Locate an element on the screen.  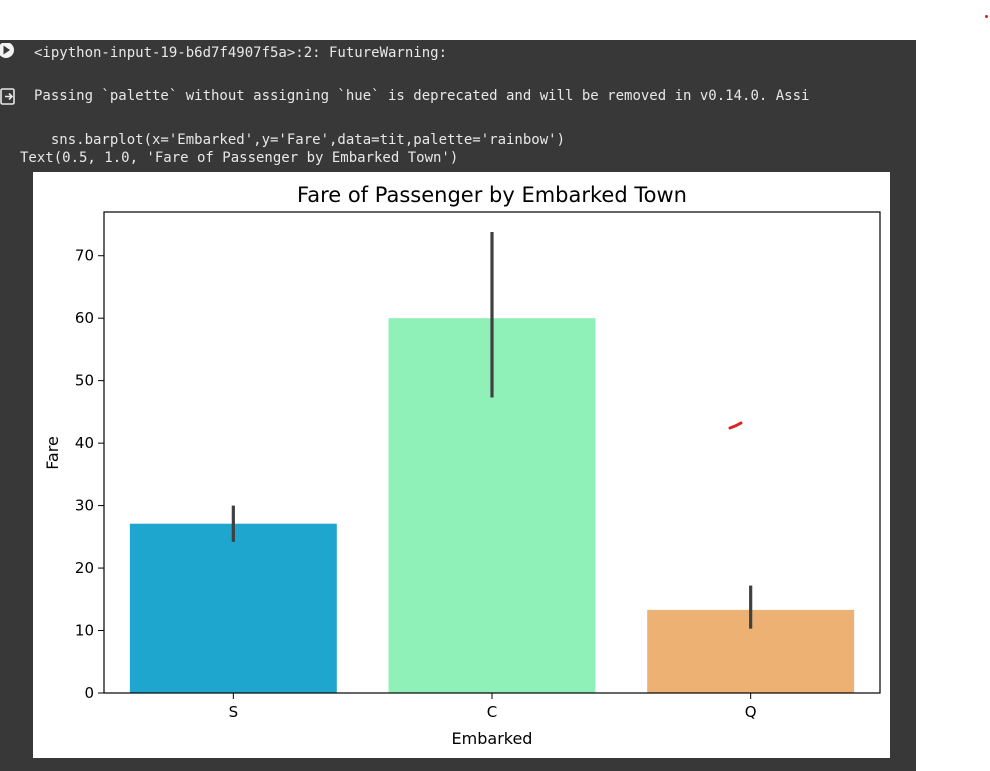
x-axis-label: Embarked is located at coordinates (492, 738).